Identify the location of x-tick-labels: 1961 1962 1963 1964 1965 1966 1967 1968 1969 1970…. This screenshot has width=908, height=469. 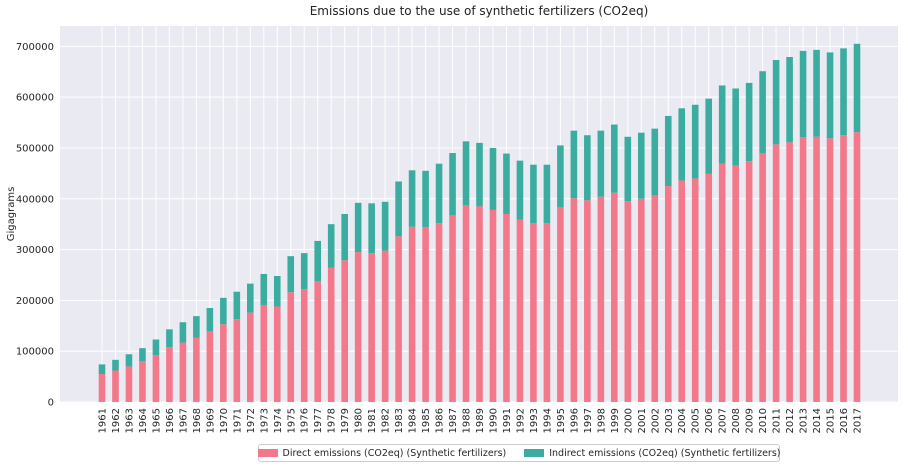
(481, 420).